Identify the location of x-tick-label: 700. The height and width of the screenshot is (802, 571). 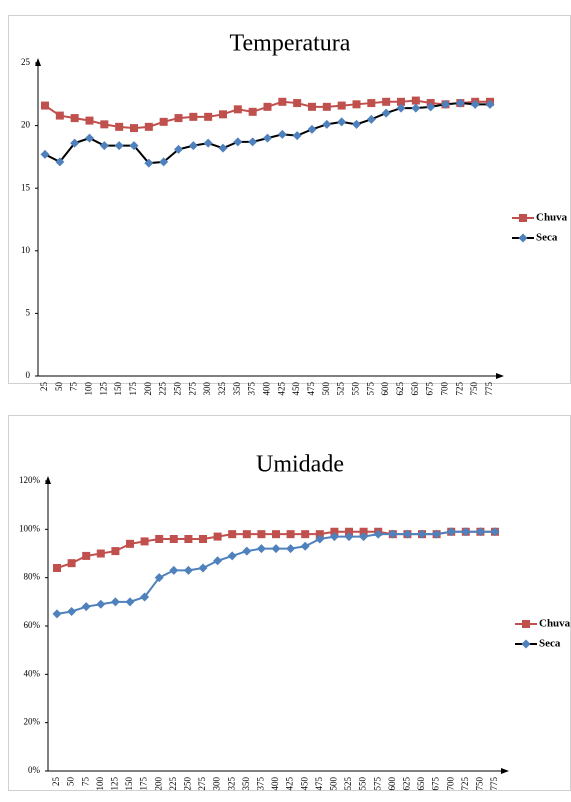
(450, 784).